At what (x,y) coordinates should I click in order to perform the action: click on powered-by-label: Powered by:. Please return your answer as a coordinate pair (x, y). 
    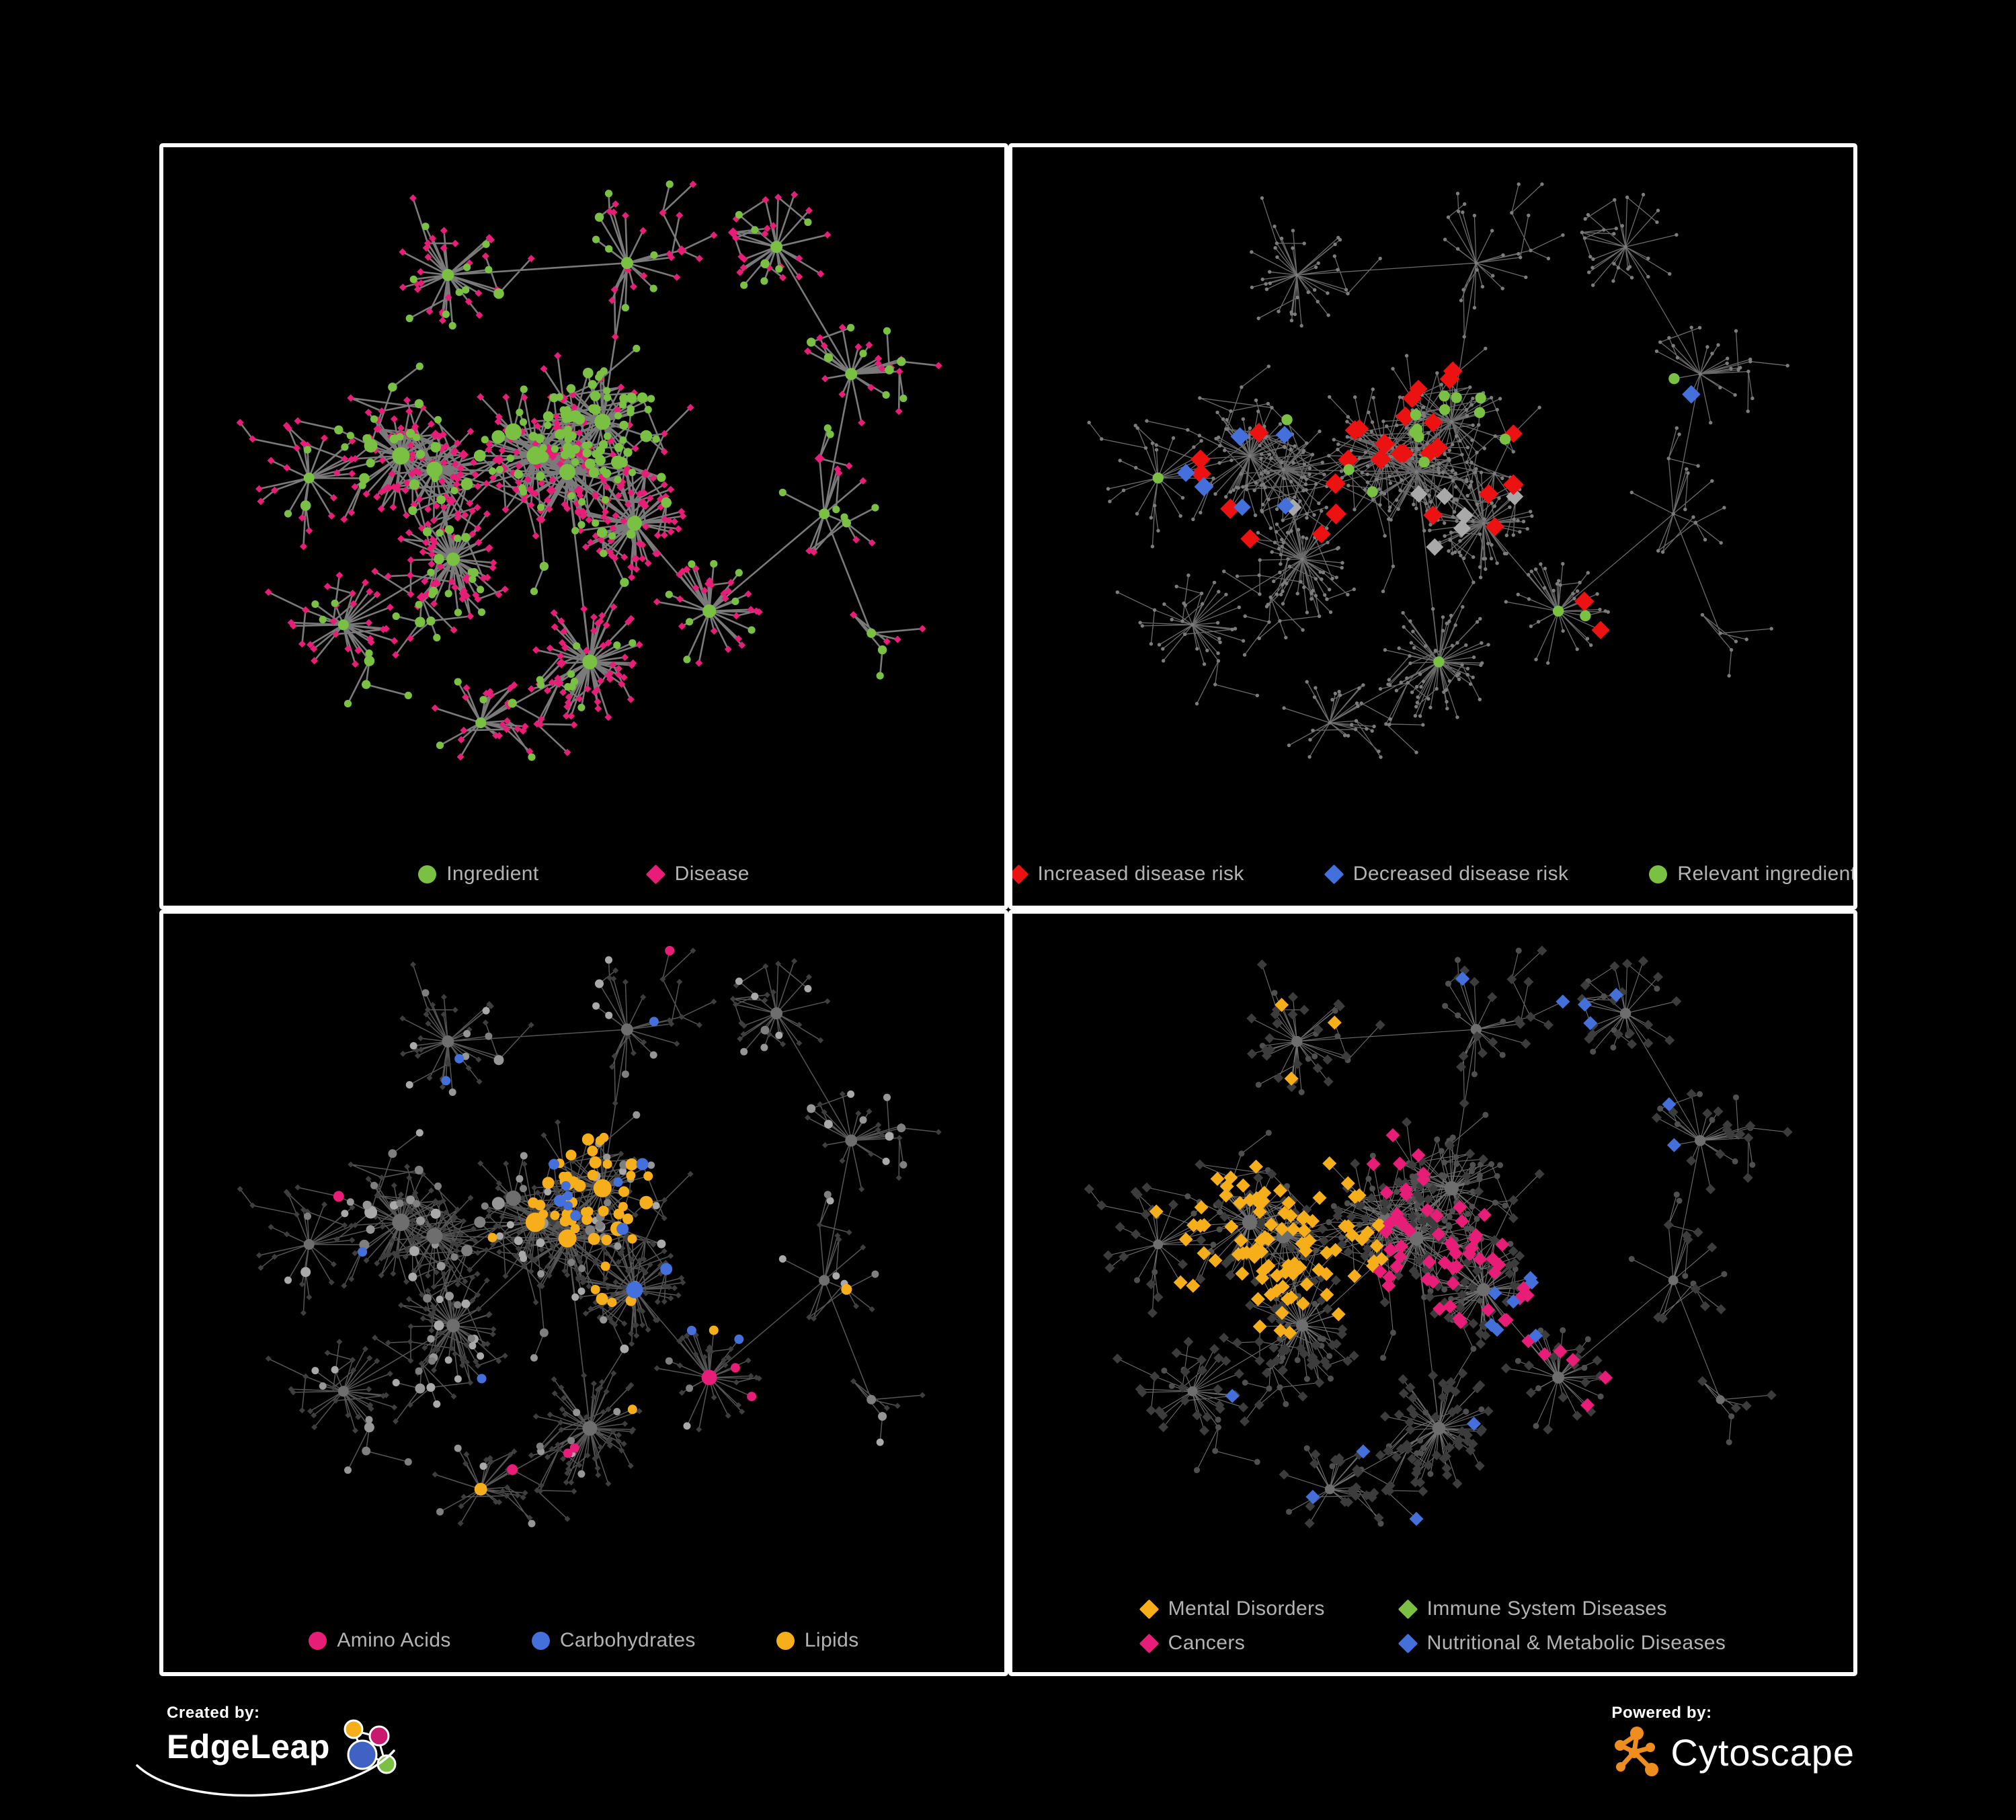
    Looking at the image, I should click on (1661, 1713).